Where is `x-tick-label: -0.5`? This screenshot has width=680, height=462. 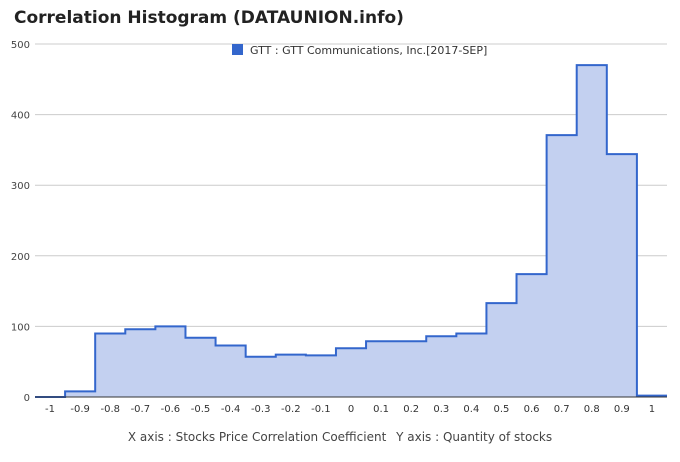
x-tick-label: -0.5 is located at coordinates (201, 409).